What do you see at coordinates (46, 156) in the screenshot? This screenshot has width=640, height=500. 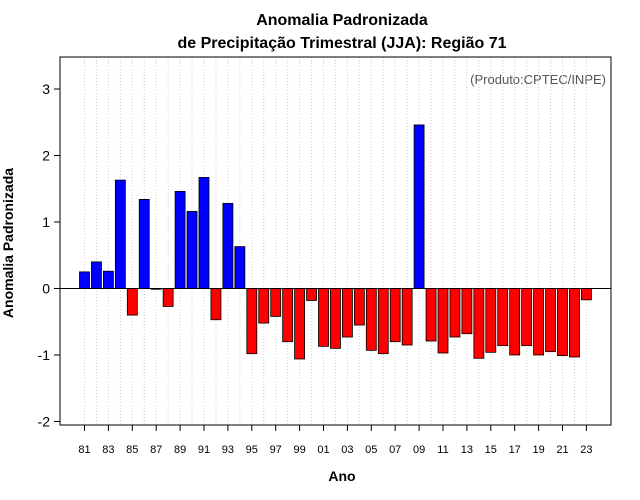 I see `y-tick-label-2: 2` at bounding box center [46, 156].